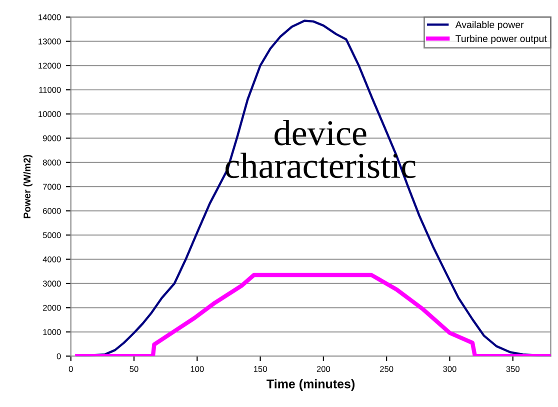 The image size is (558, 407). Describe the element at coordinates (52, 307) in the screenshot. I see `y-tick-label: 2000` at that location.